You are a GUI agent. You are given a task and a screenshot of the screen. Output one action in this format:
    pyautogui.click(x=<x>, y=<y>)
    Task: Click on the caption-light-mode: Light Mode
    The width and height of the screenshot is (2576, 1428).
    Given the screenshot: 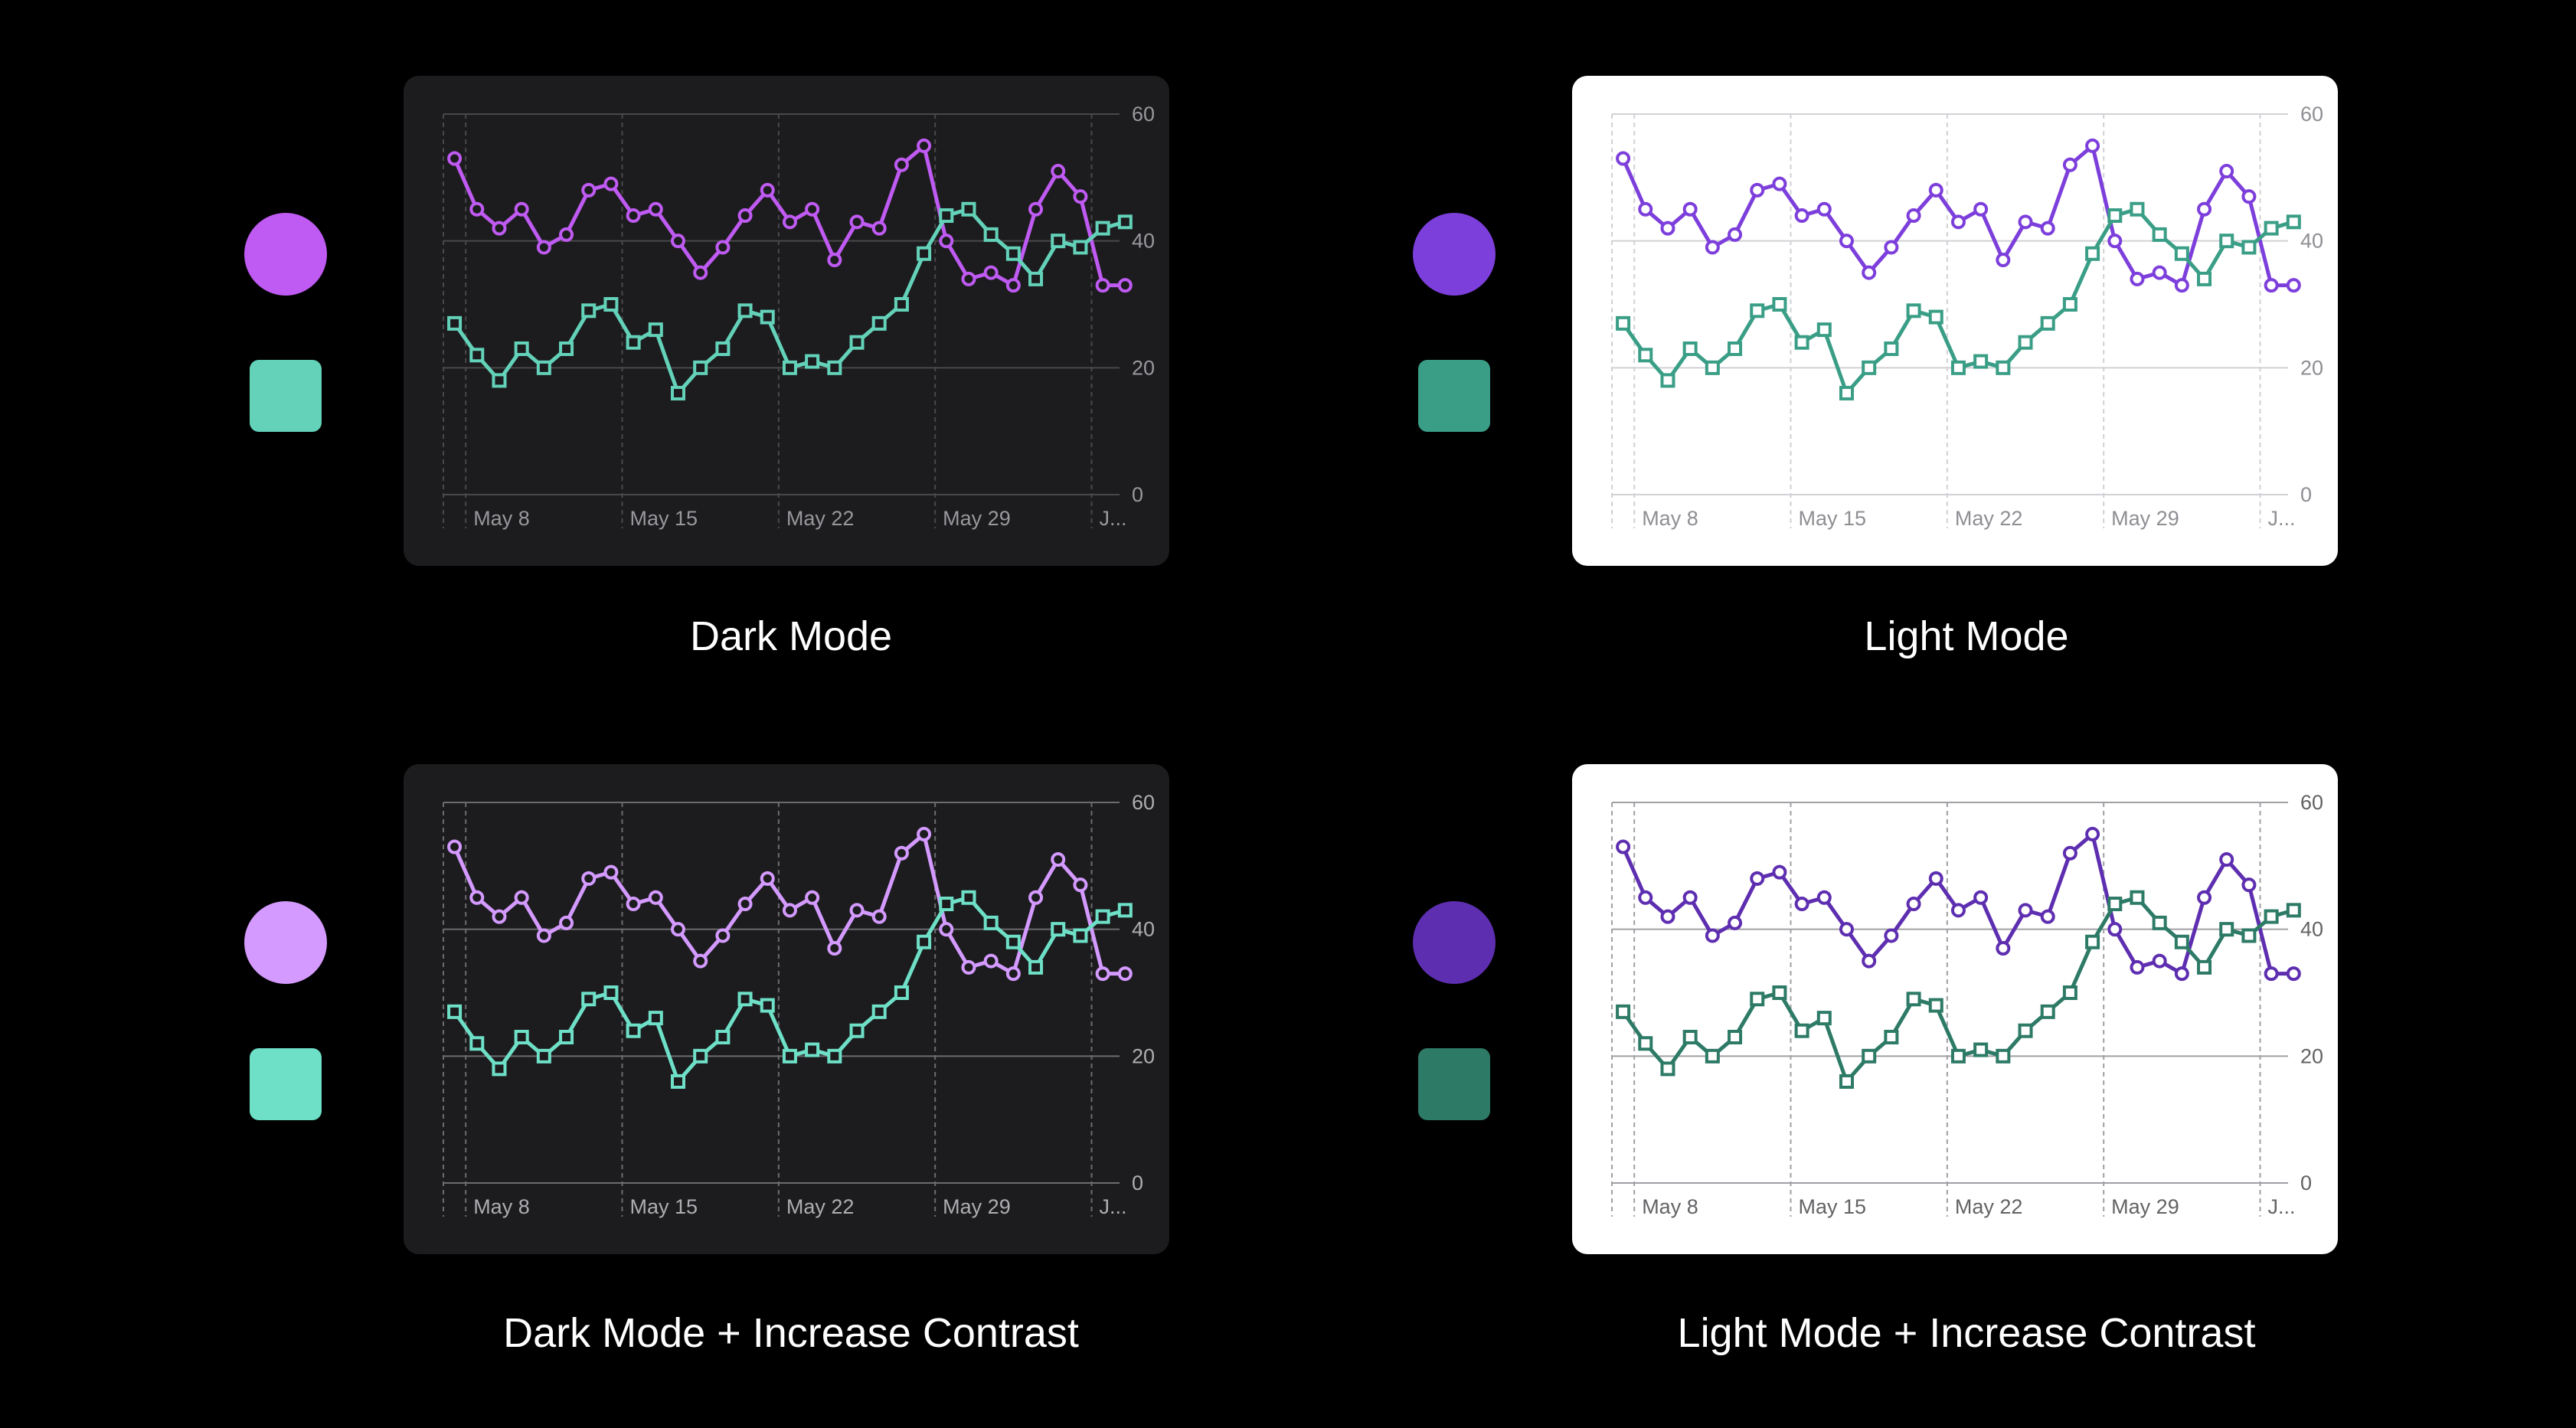 What is the action you would take?
    pyautogui.click(x=1966, y=636)
    